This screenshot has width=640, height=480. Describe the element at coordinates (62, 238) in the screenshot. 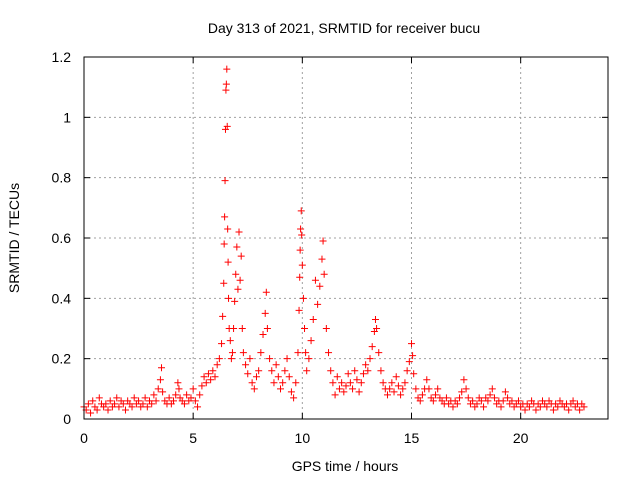

I see `y-tick-label: 0.6` at that location.